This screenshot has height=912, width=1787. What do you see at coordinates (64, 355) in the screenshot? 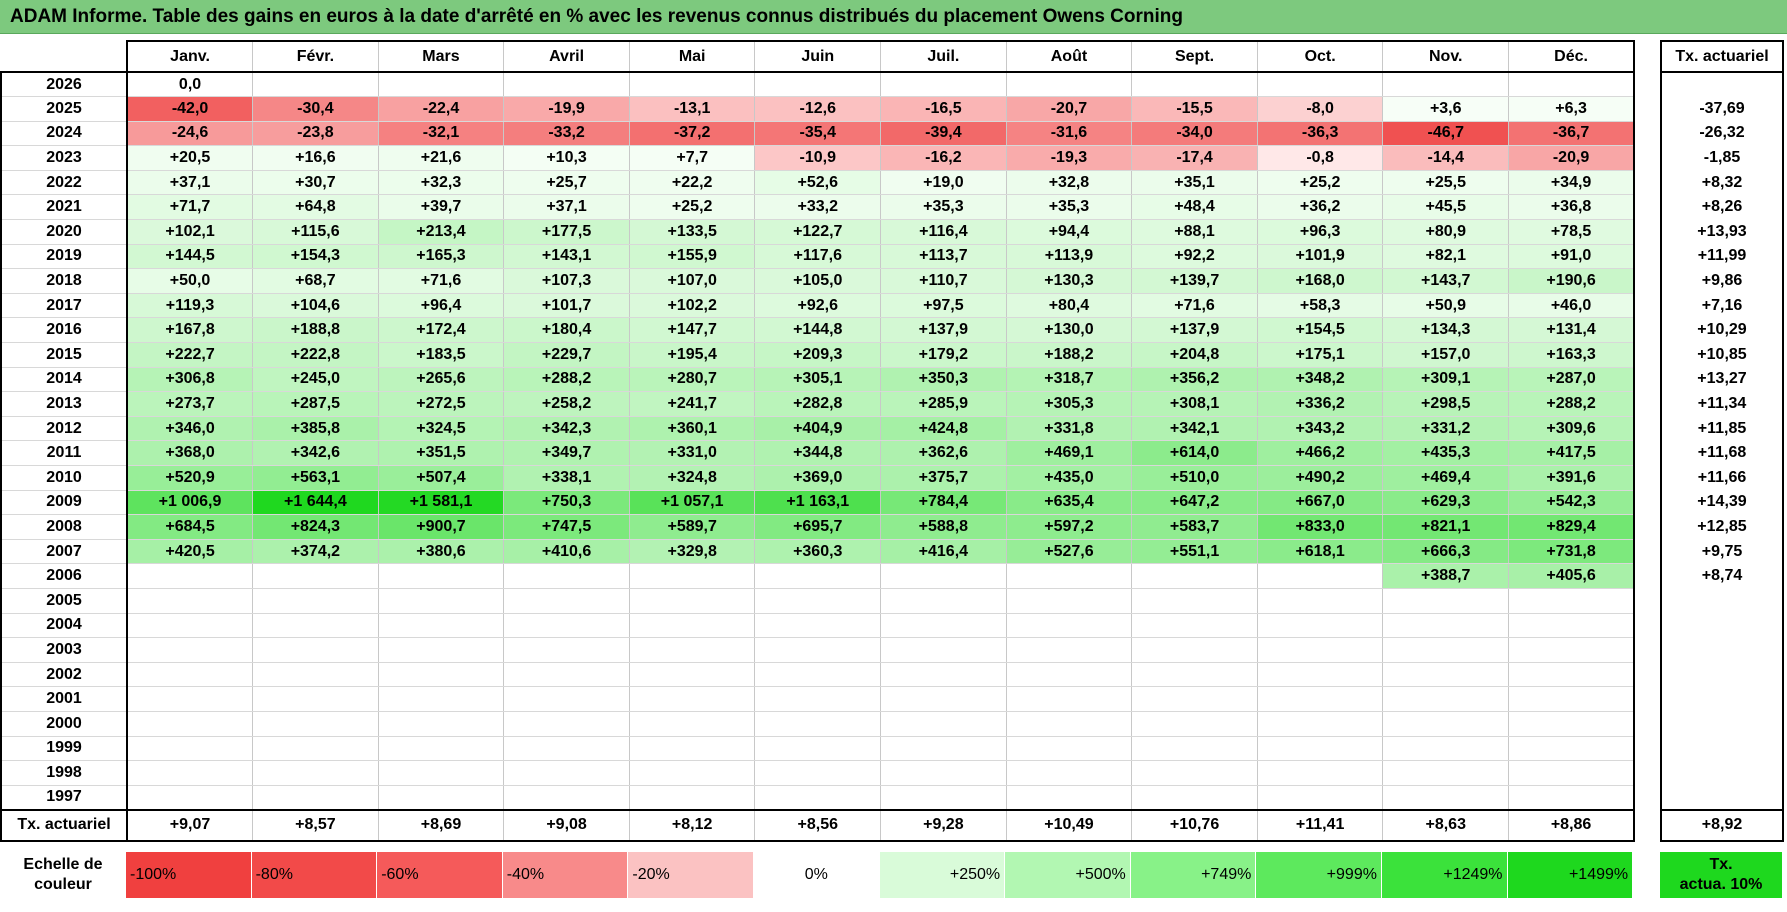
I see `year-cell: 2015` at bounding box center [64, 355].